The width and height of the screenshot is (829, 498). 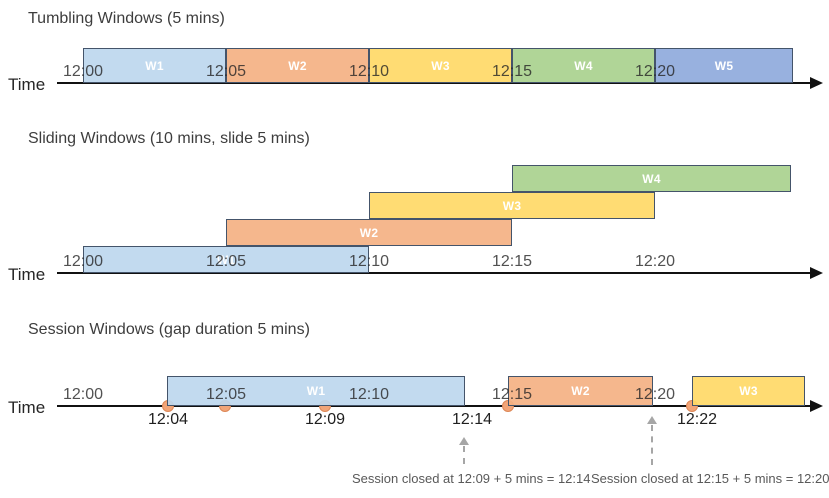 I want to click on session-closed-annotation: Session closed at 12:09 + 5 mins = 12:14, so click(x=471, y=478).